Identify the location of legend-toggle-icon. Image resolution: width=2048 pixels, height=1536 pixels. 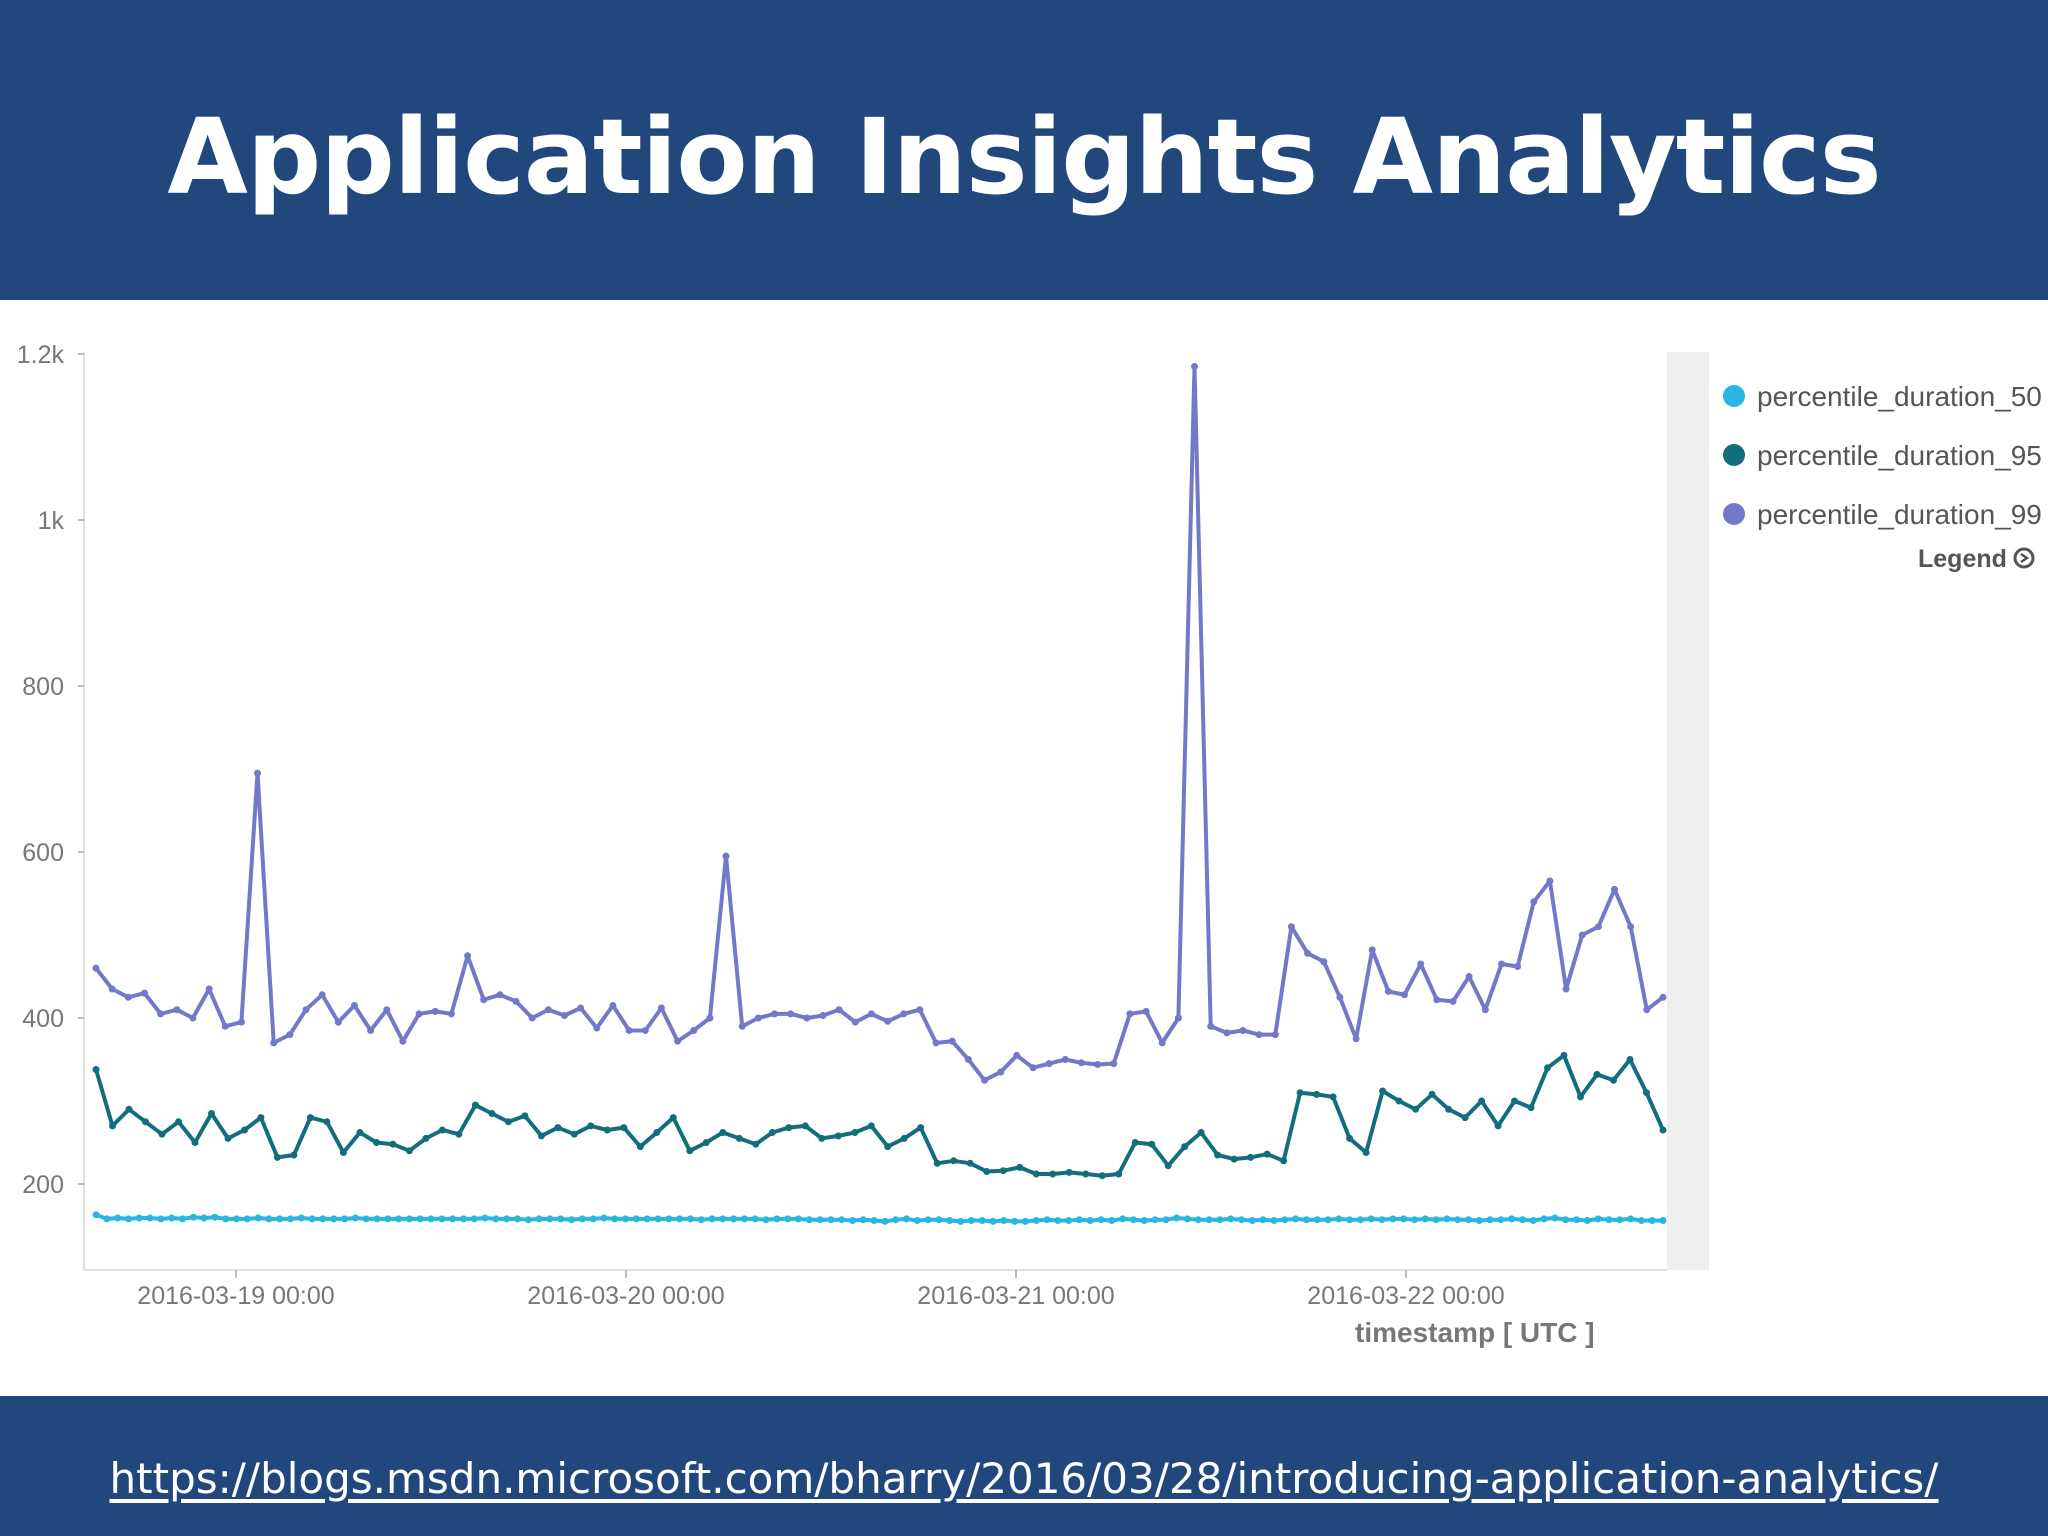
(2024, 558).